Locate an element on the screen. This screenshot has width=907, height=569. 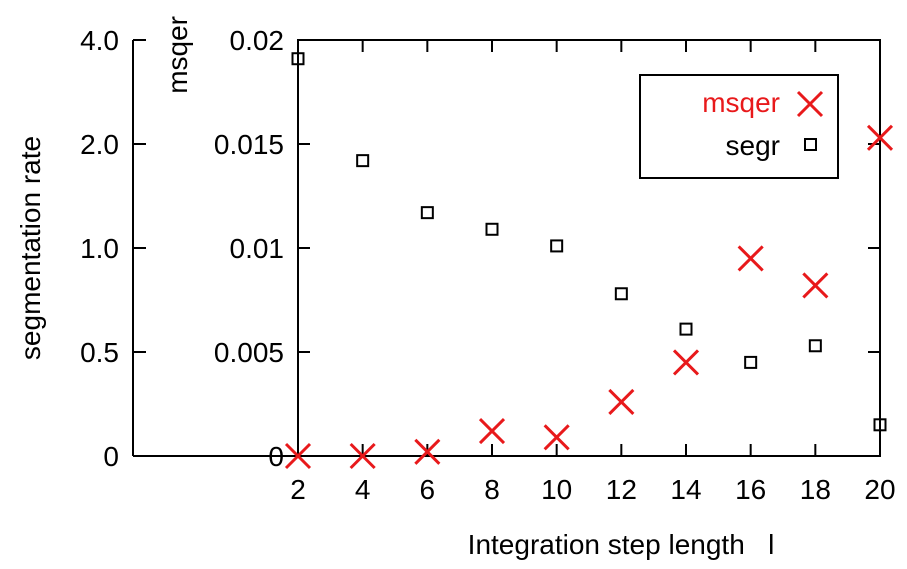
x-tick-label: 10 is located at coordinates (556, 489).